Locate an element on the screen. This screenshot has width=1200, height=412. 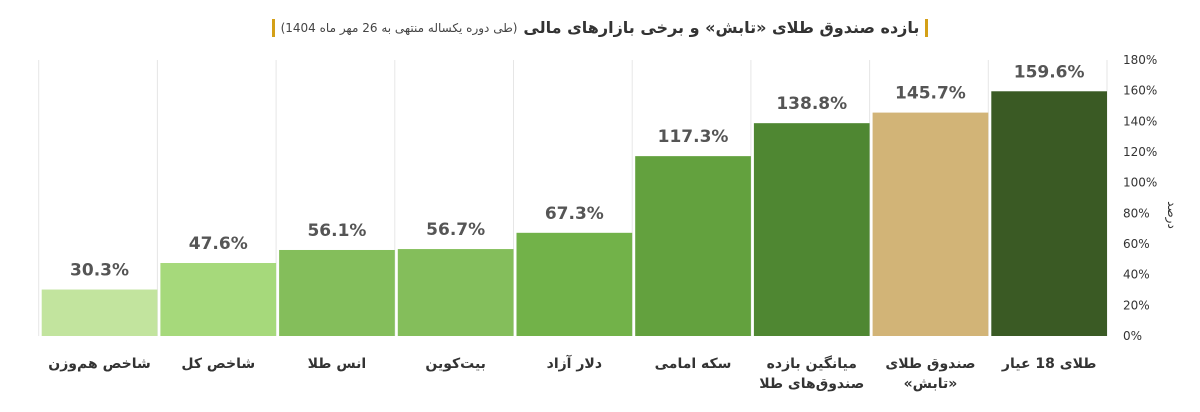
value-label: 56.7% is located at coordinates (455, 230).